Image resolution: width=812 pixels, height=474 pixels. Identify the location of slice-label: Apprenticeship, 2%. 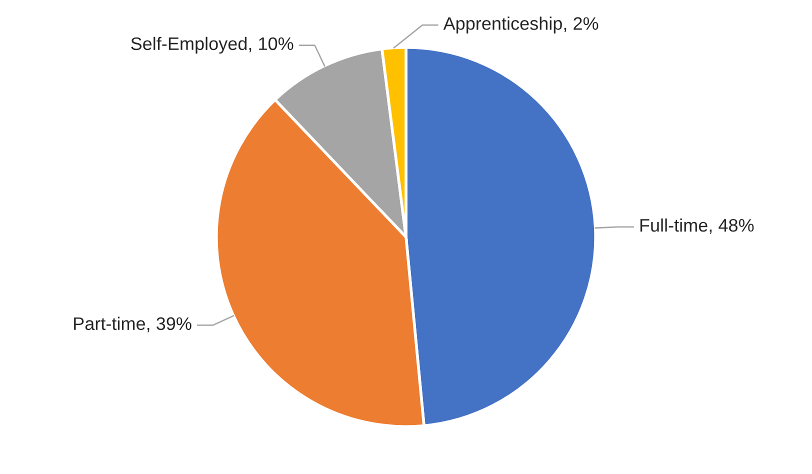
(520, 25).